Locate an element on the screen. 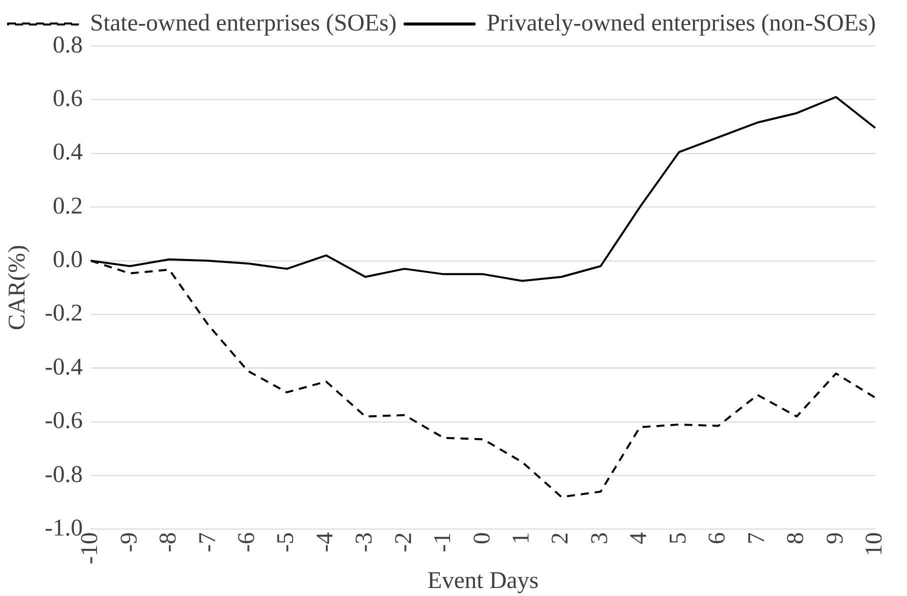  y-tick-label: 0.8 is located at coordinates (67, 45).